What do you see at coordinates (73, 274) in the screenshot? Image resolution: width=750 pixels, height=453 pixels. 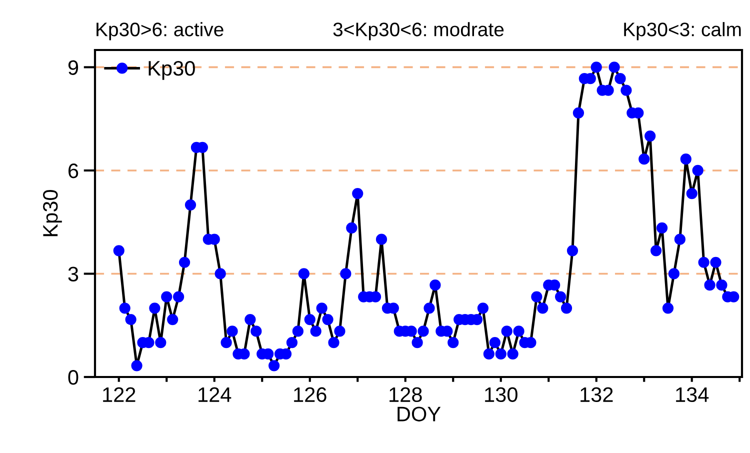 I see `y-tick-label: 3` at bounding box center [73, 274].